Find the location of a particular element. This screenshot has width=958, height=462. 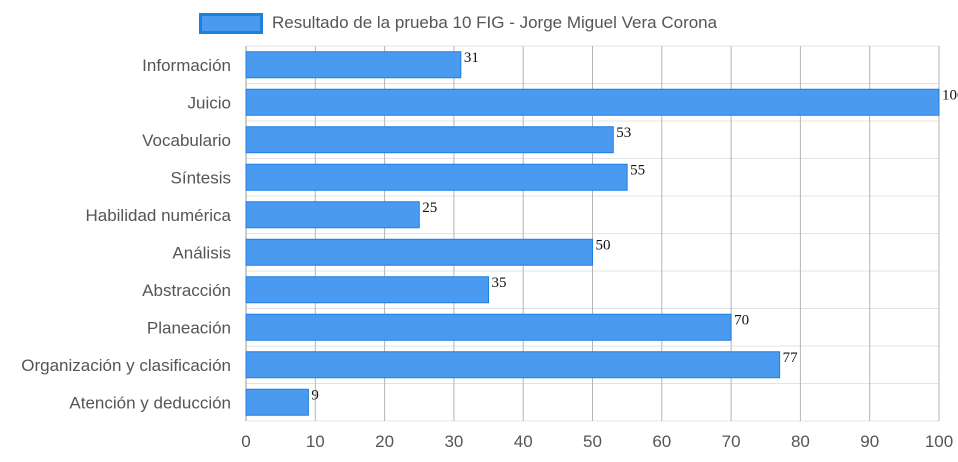

x-tick-label: 50 is located at coordinates (592, 441).